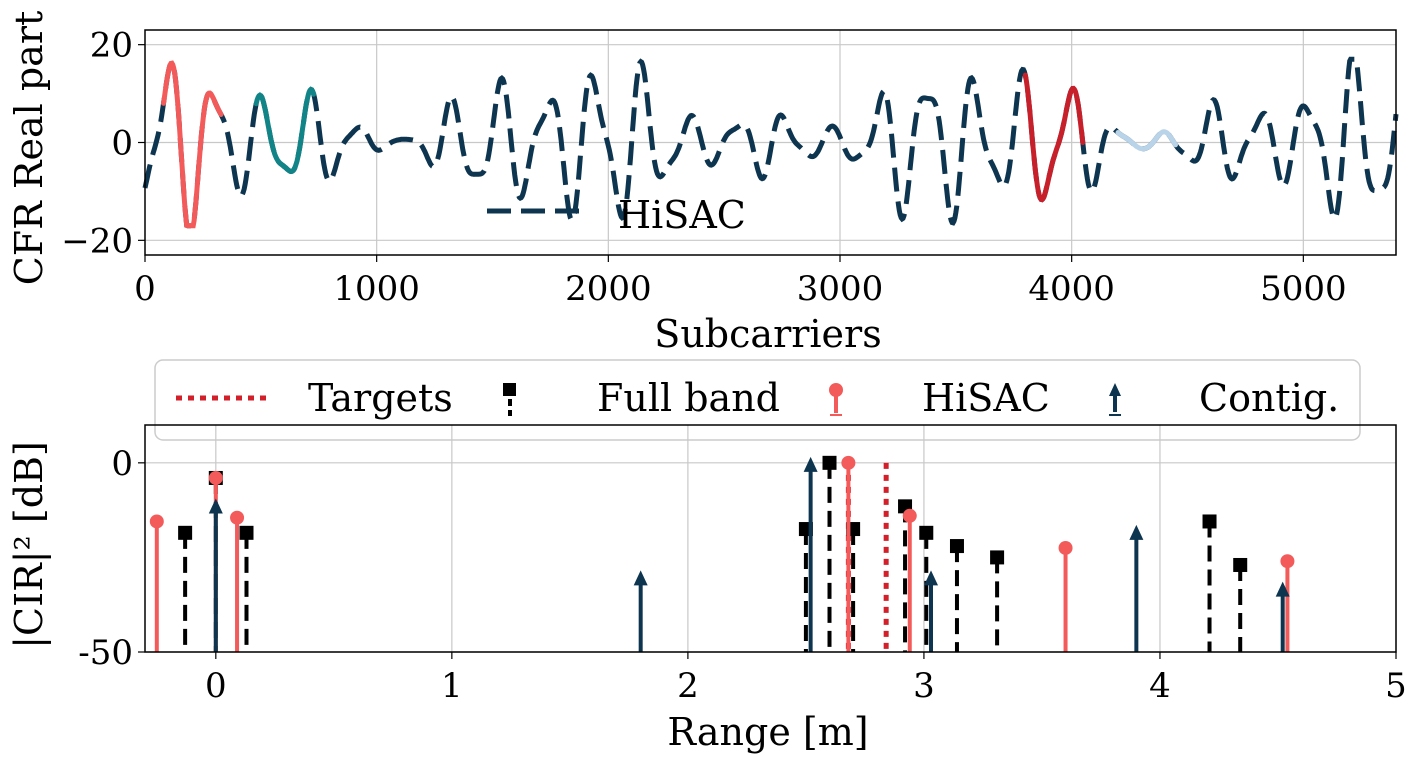  What do you see at coordinates (924, 686) in the screenshot?
I see `cir-x-tick-label: 3` at bounding box center [924, 686].